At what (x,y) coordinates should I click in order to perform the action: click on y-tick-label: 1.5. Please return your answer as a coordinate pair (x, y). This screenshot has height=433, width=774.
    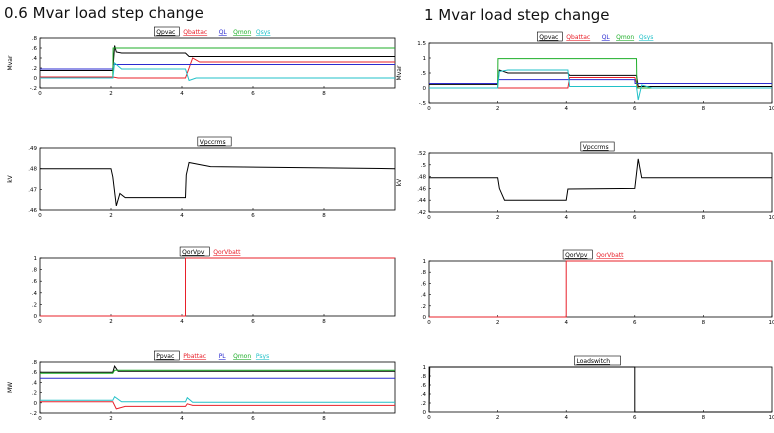
    Looking at the image, I should click on (421, 44).